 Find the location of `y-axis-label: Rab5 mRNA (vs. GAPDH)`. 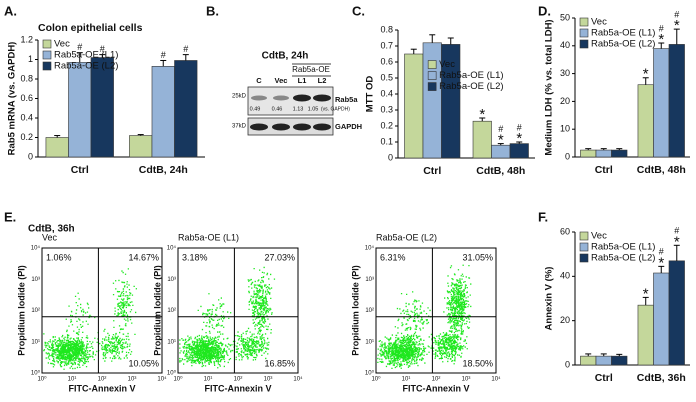

y-axis-label: Rab5 mRNA (vs. GAPDH) is located at coordinates (12, 99).